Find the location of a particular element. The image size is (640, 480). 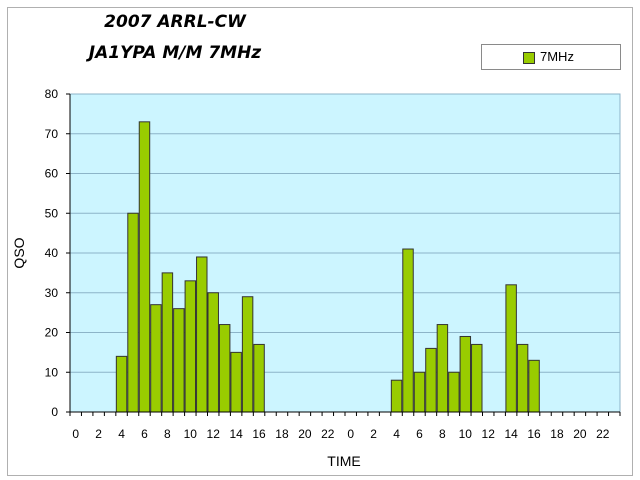

y-axis-label: QSO is located at coordinates (19, 252).